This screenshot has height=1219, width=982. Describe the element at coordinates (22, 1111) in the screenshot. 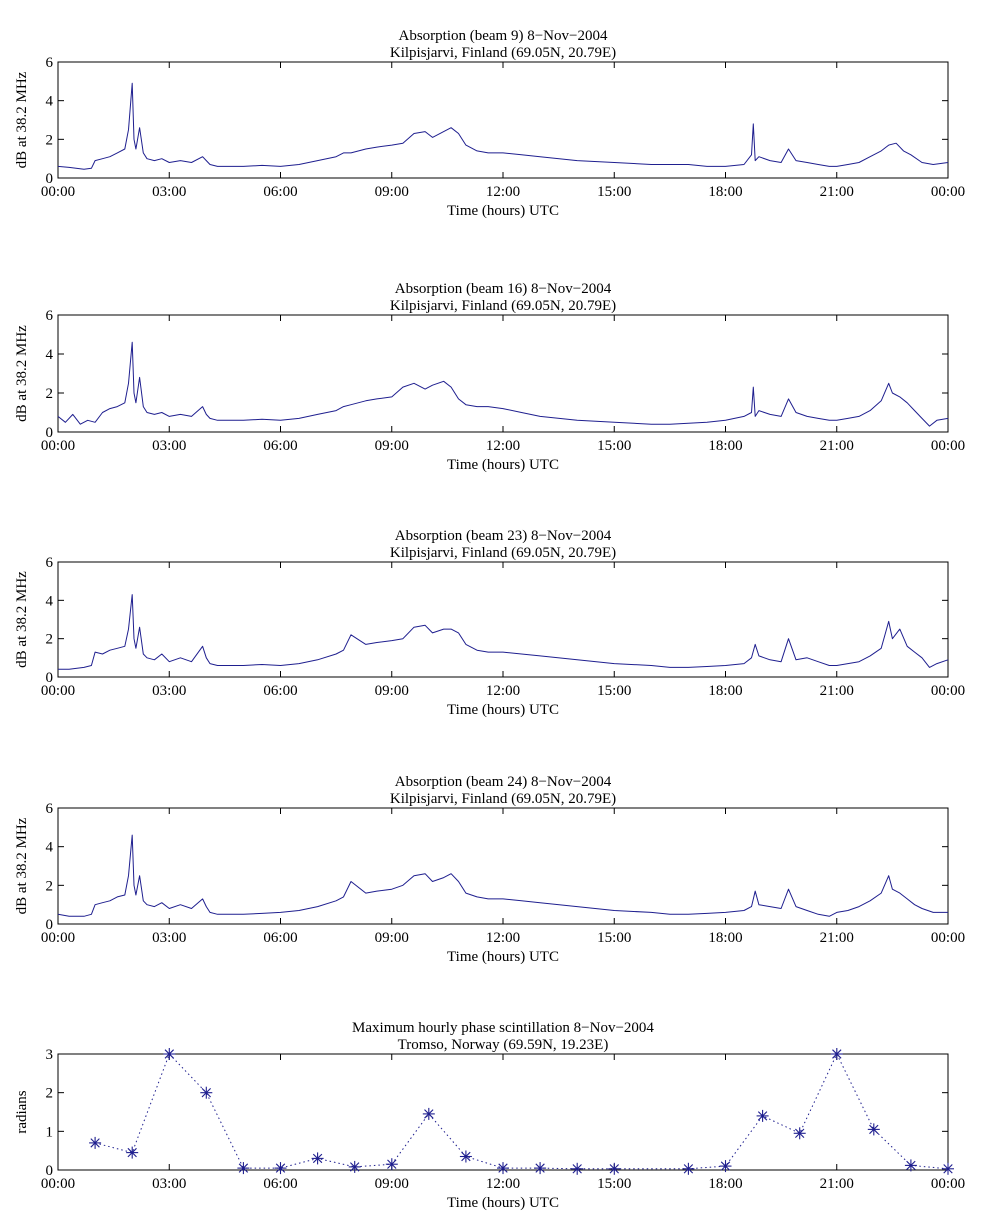

I see `y-axis-label: radians` at that location.